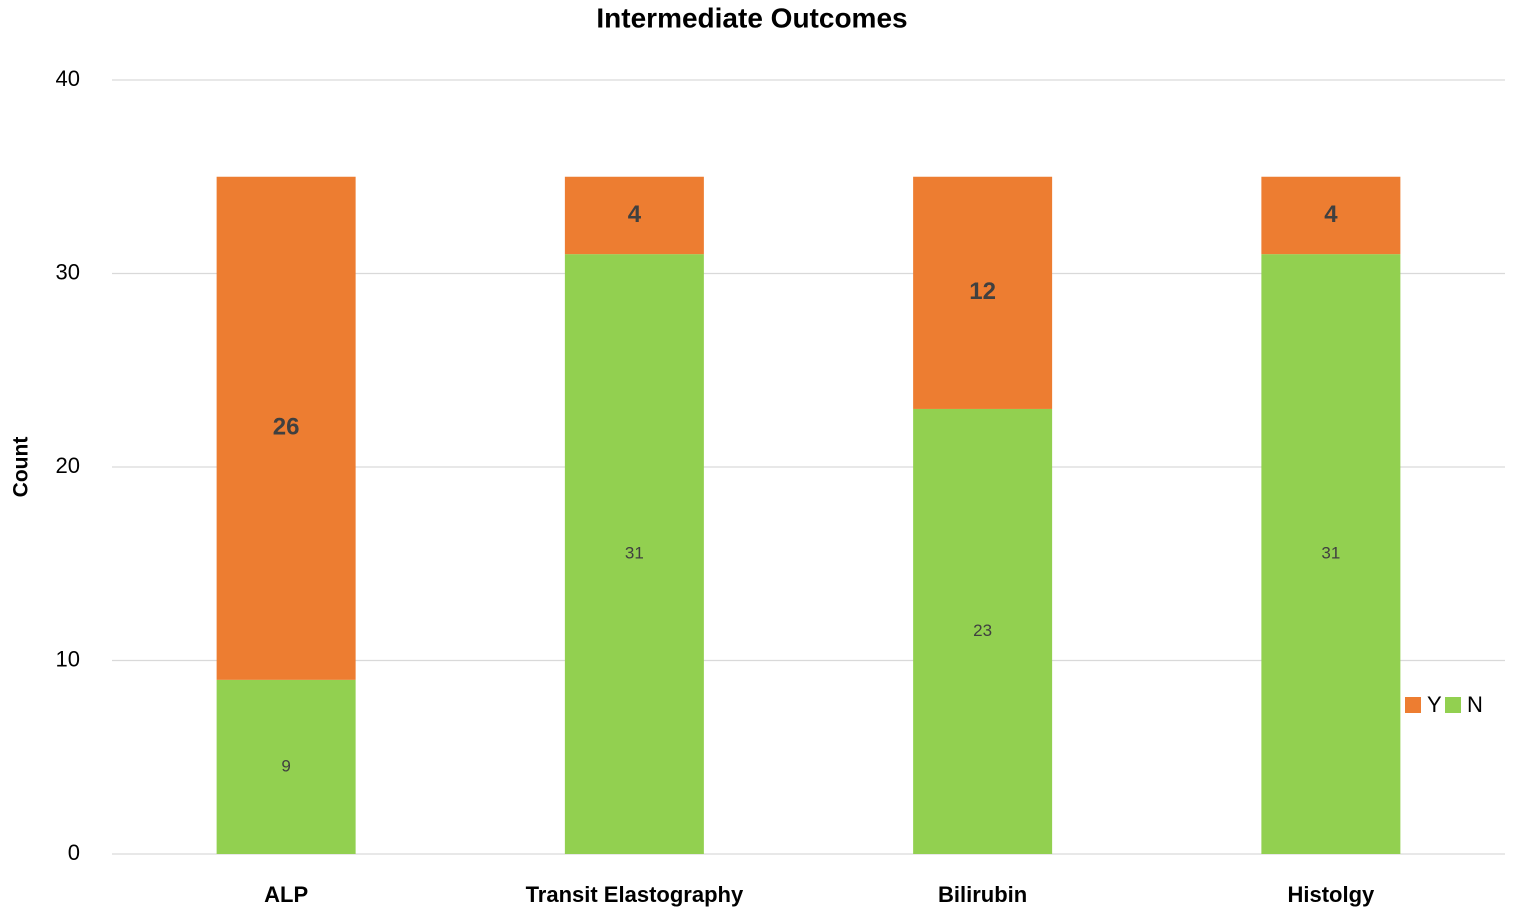  I want to click on chart-title: Intermediate Outcomes, so click(751, 17).